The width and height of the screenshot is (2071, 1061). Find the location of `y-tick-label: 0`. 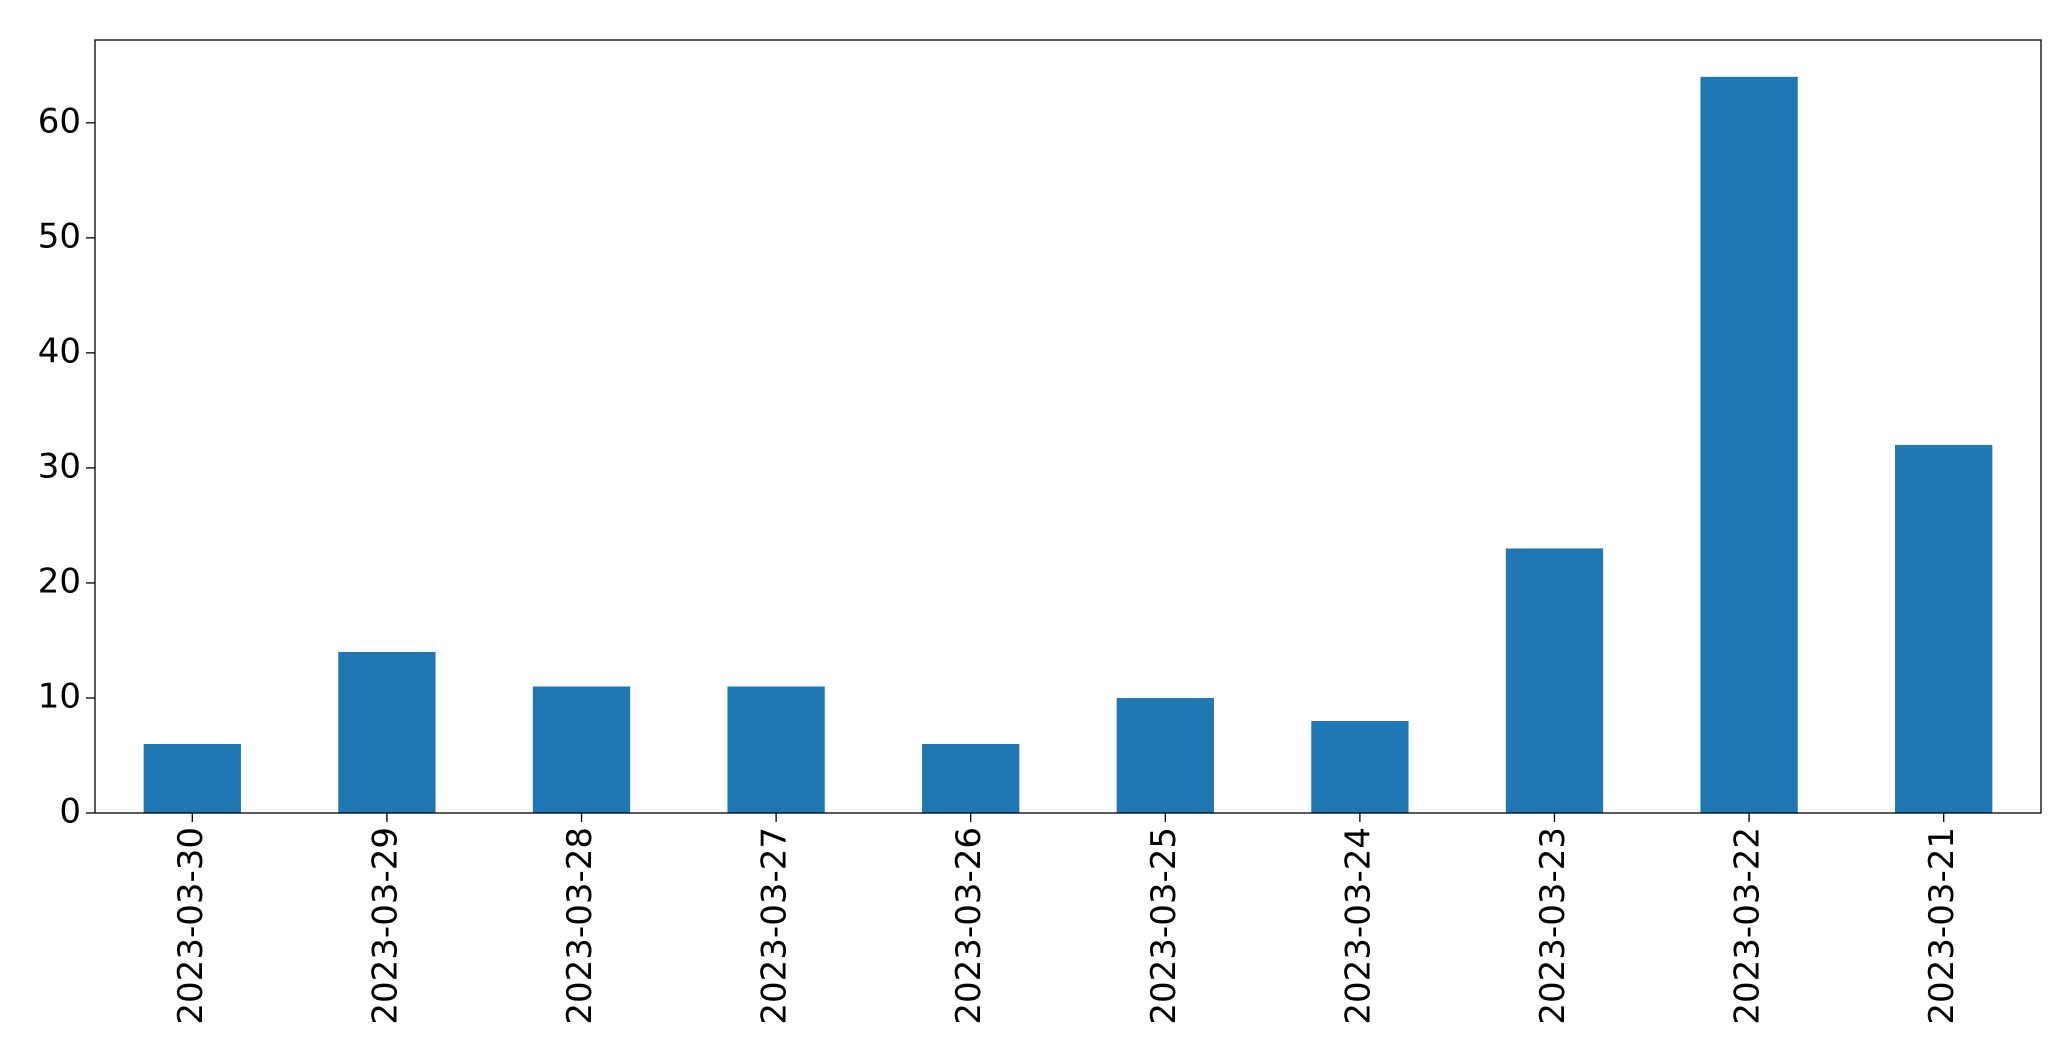

y-tick-label: 0 is located at coordinates (70, 812).